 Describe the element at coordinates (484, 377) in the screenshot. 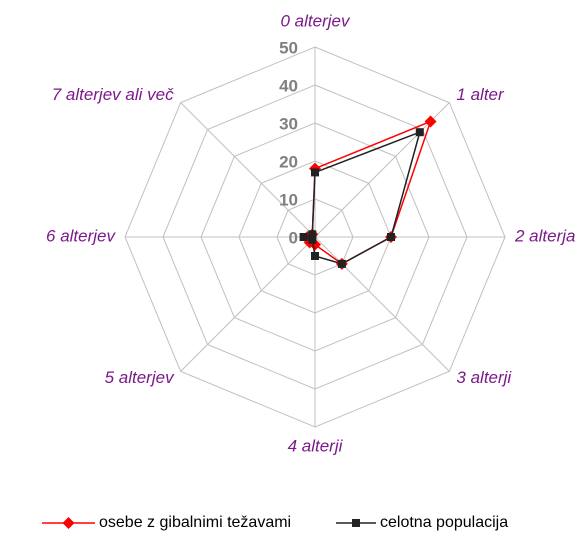

I see `category-label: 3 alterji` at that location.